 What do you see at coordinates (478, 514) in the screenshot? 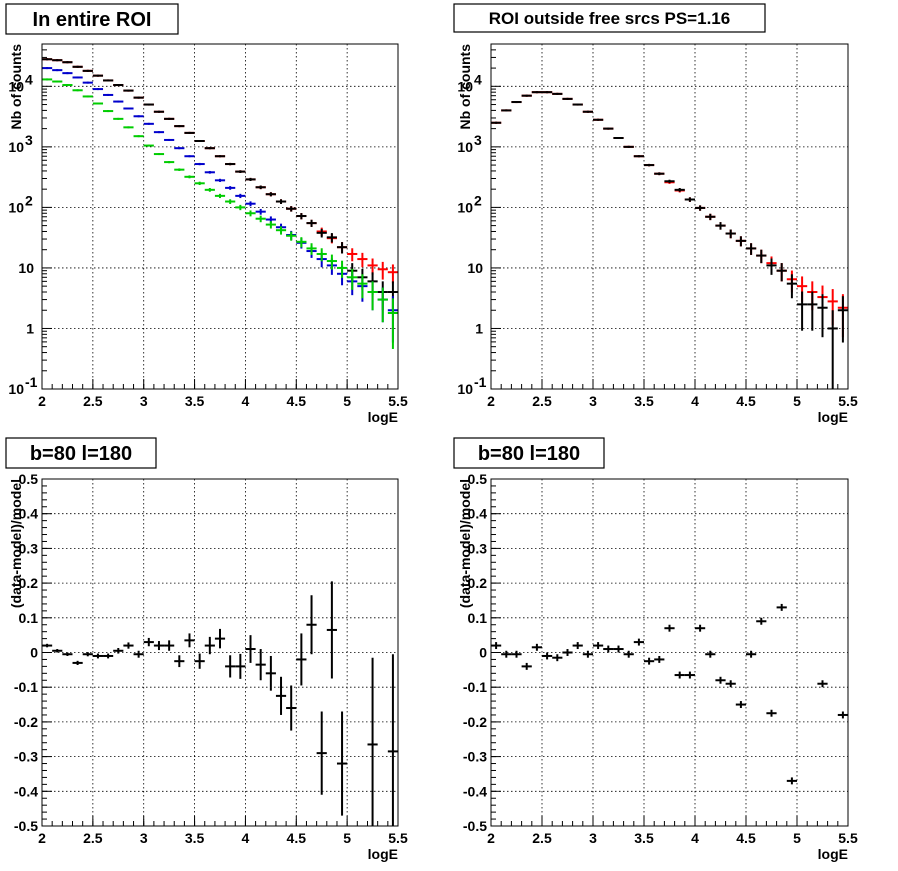
I see `y-tick-label: 0.4` at bounding box center [478, 514].